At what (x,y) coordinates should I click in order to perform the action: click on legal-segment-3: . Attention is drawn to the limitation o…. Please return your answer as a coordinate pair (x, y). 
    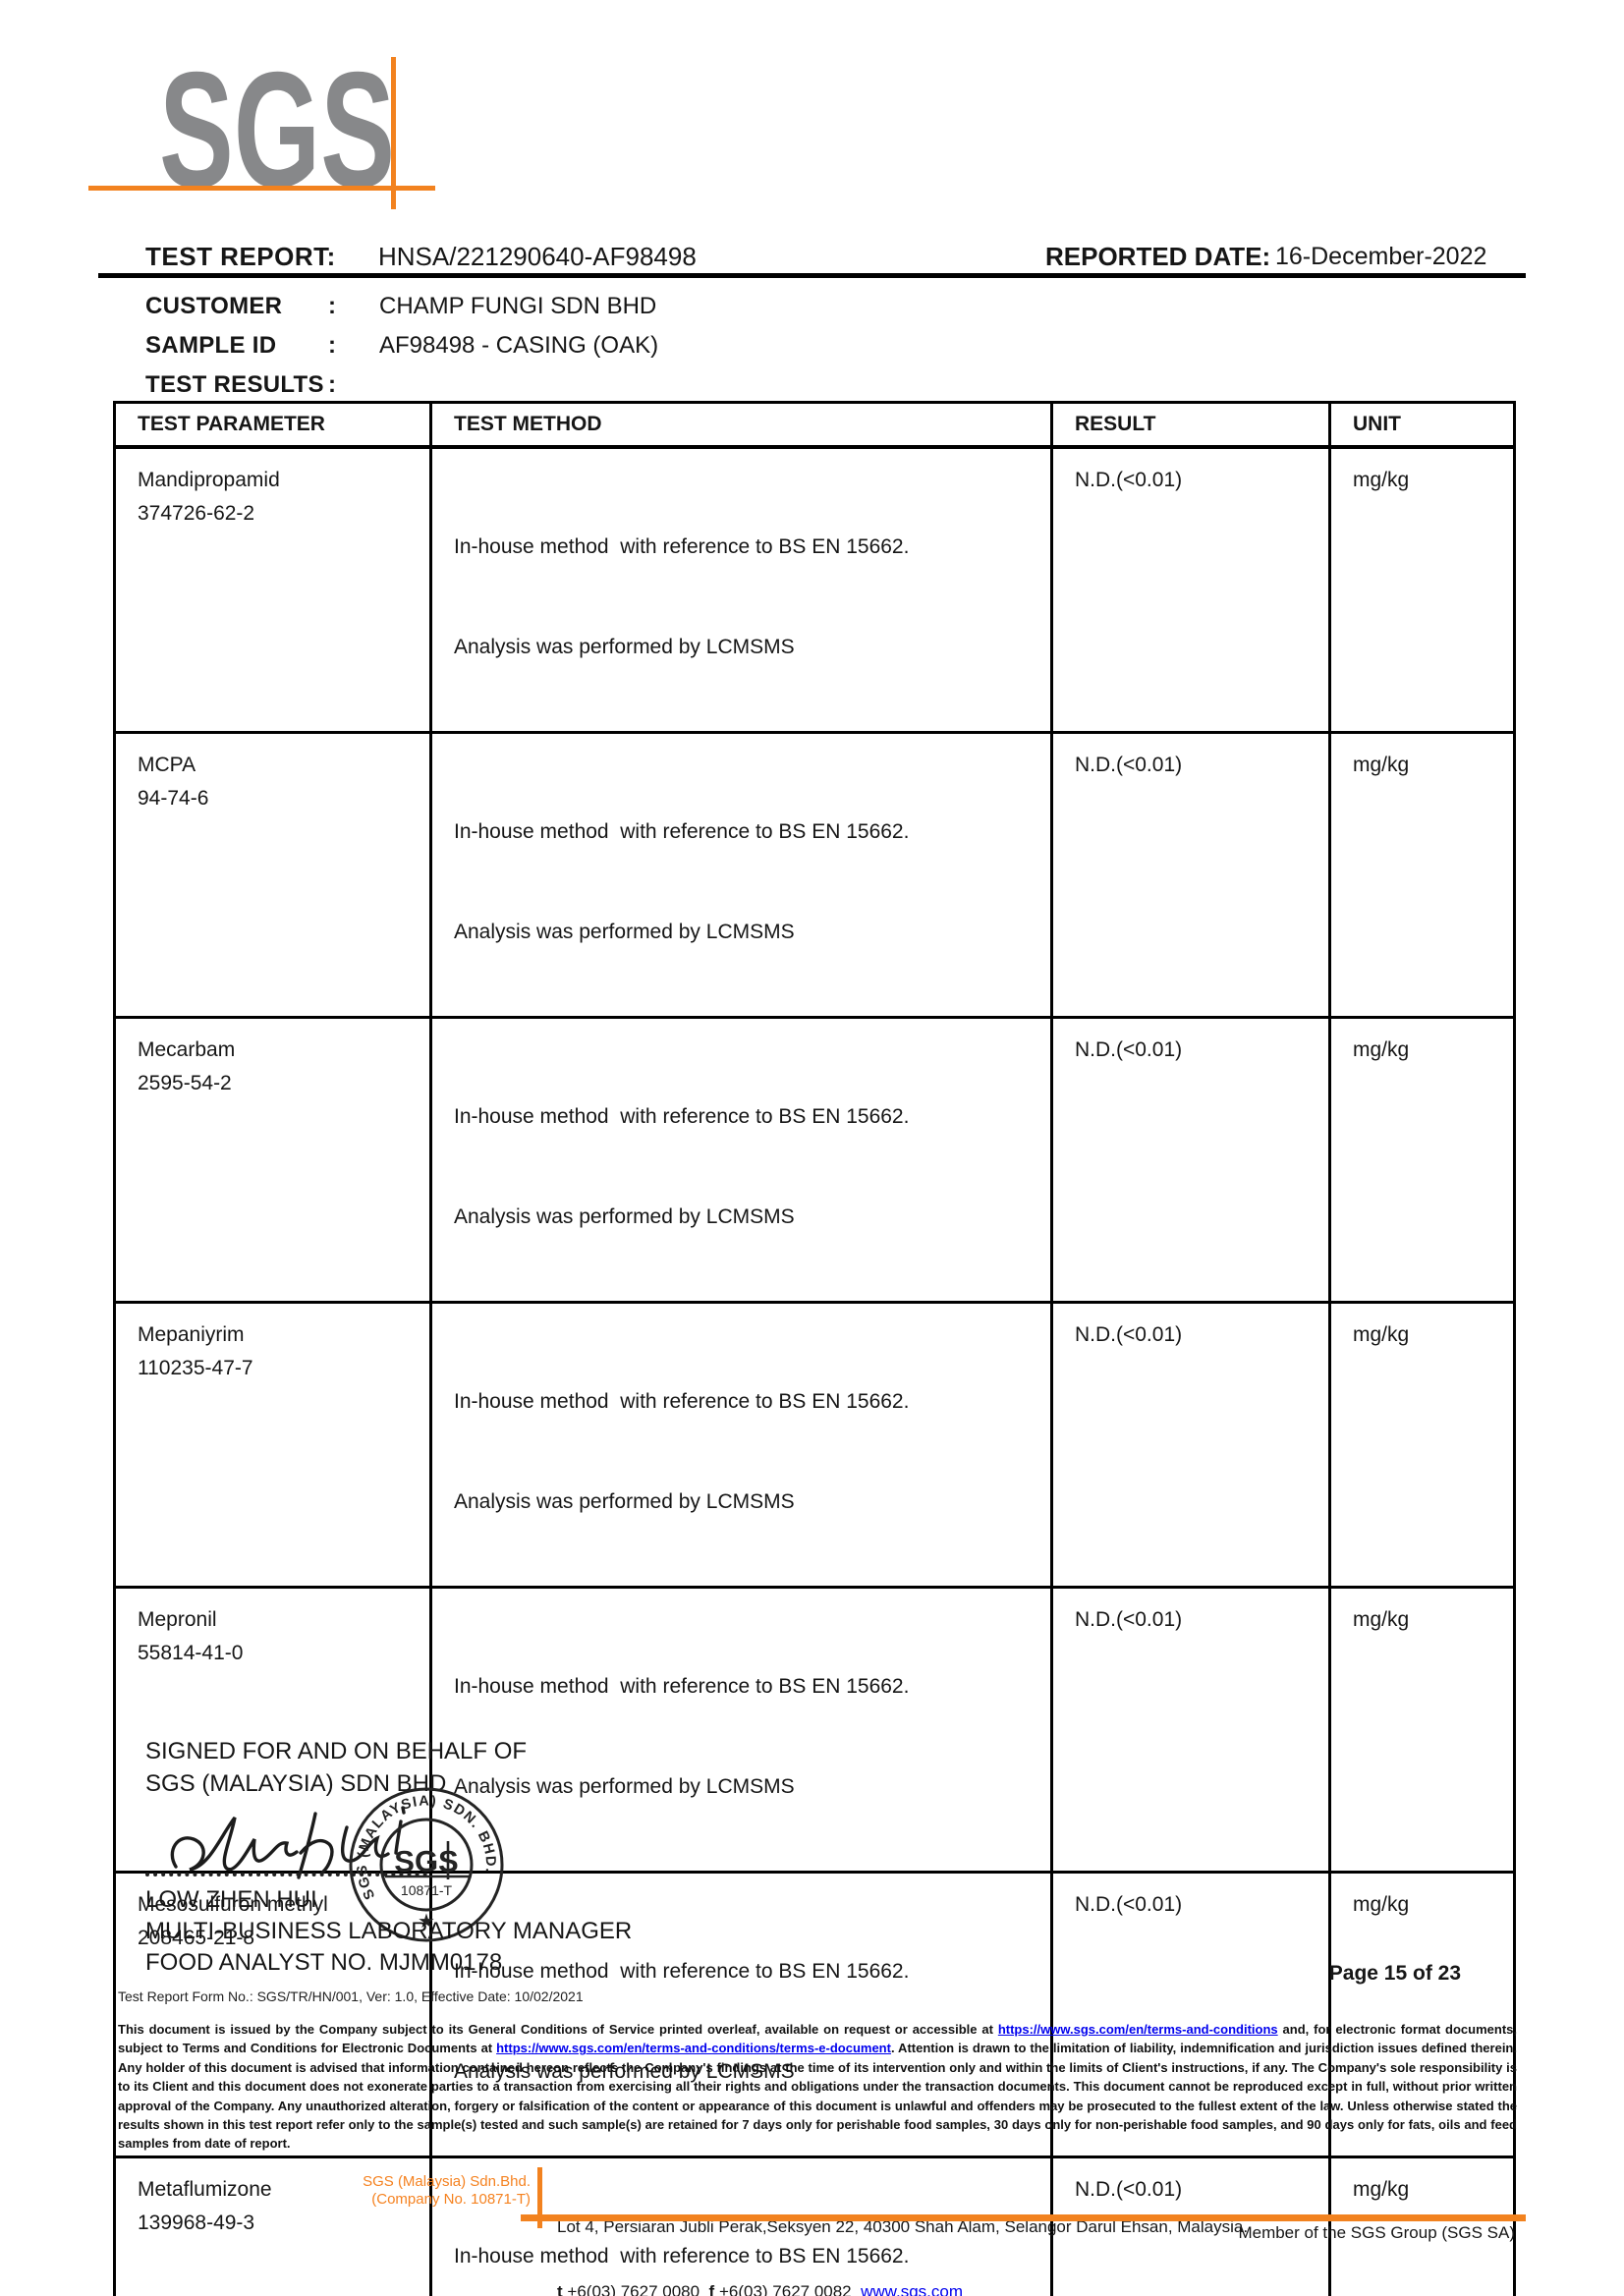
    Looking at the image, I should click on (817, 2096).